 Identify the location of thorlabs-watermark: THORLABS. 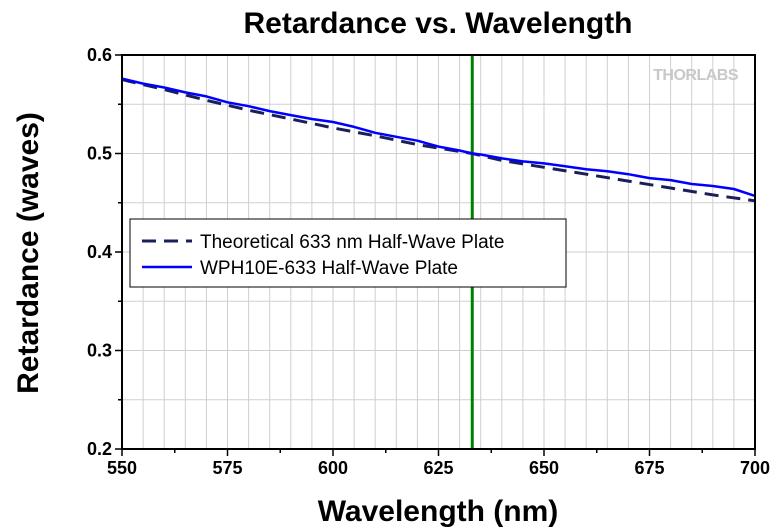
(696, 75).